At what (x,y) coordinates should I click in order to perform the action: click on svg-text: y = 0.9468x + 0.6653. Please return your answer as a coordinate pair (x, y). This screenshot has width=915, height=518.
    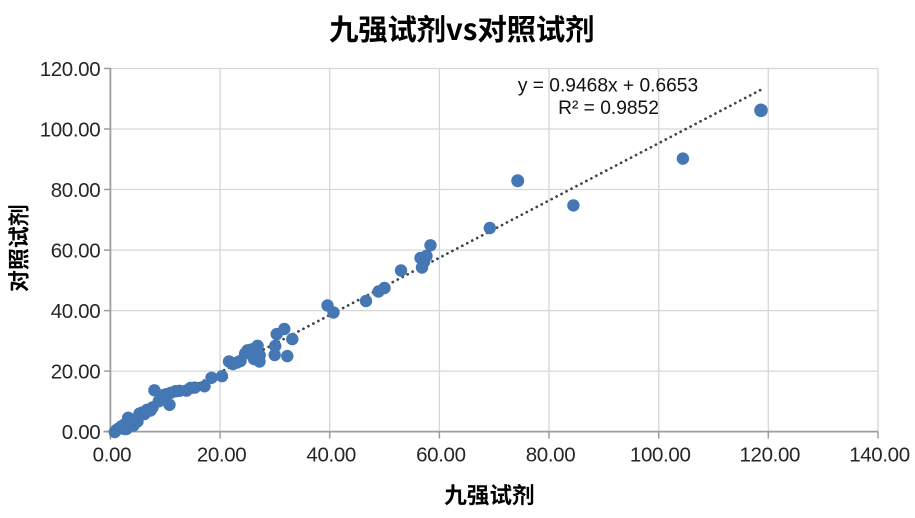
    Looking at the image, I should click on (608, 86).